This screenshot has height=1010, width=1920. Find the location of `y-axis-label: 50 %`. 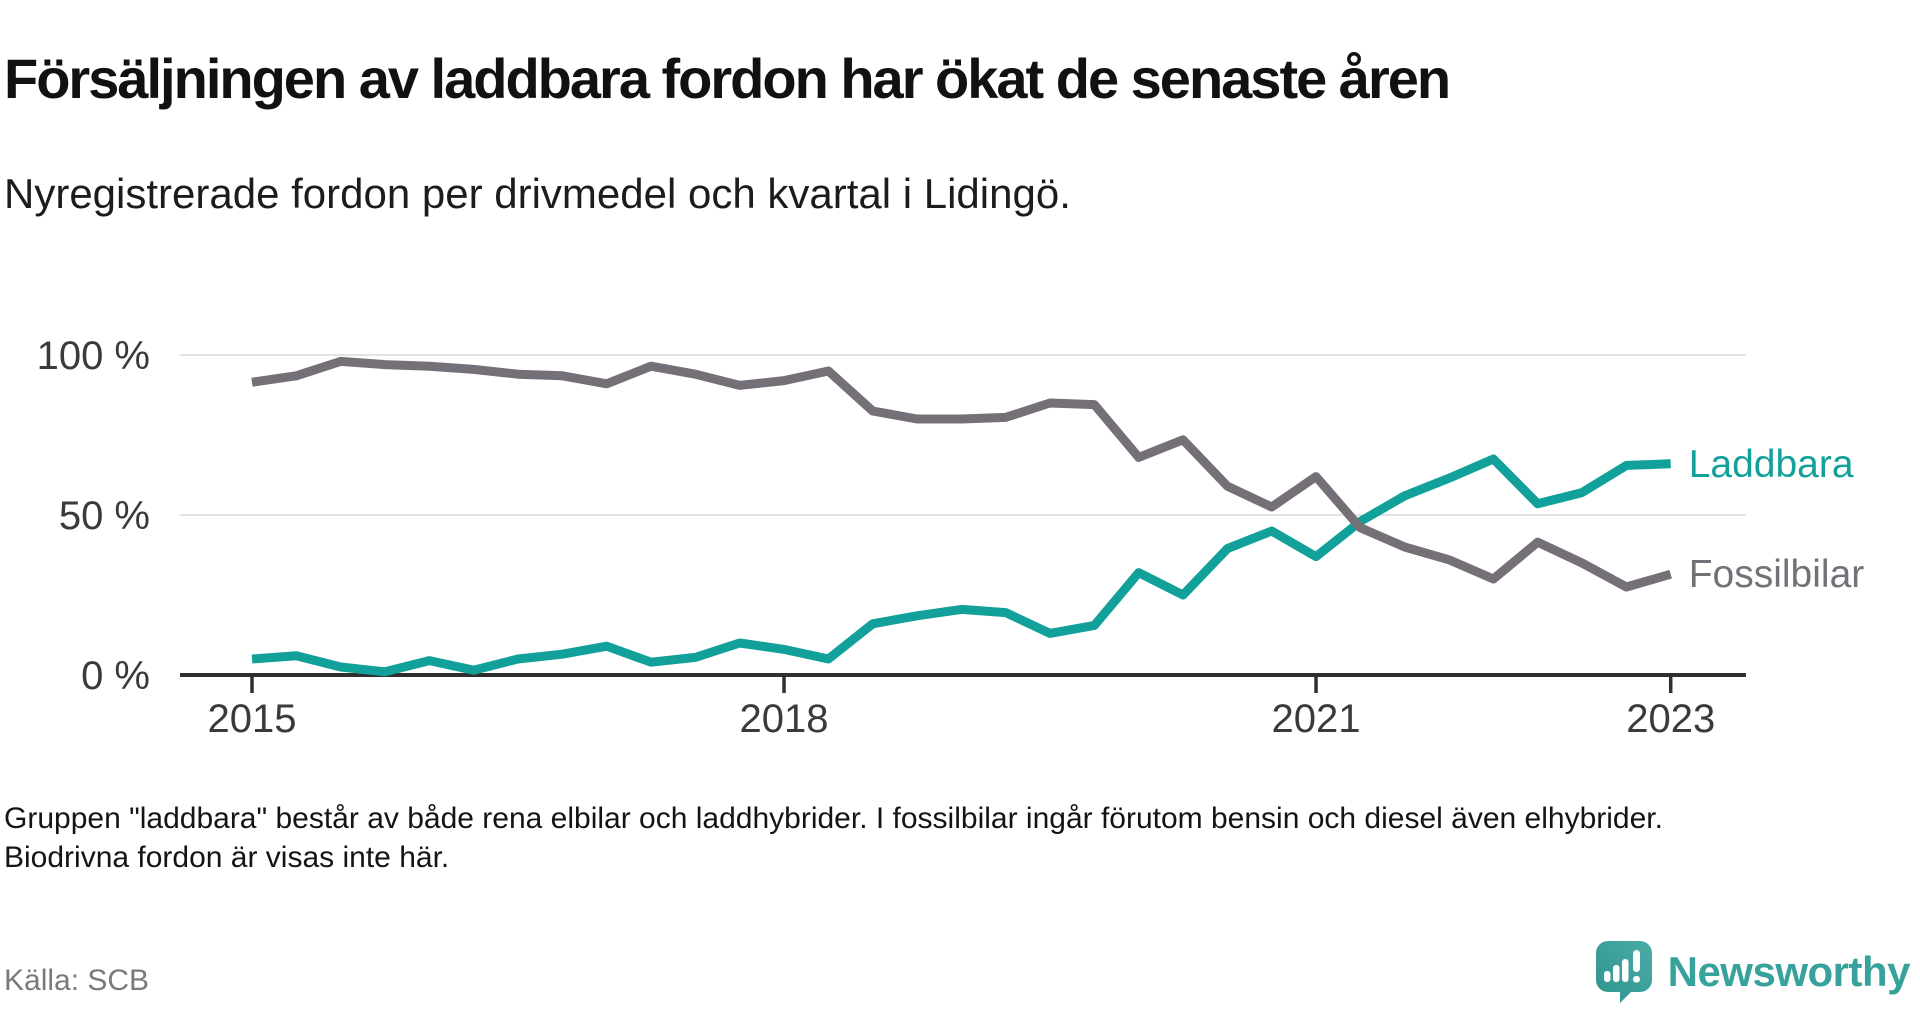

y-axis-label: 50 % is located at coordinates (104, 516).